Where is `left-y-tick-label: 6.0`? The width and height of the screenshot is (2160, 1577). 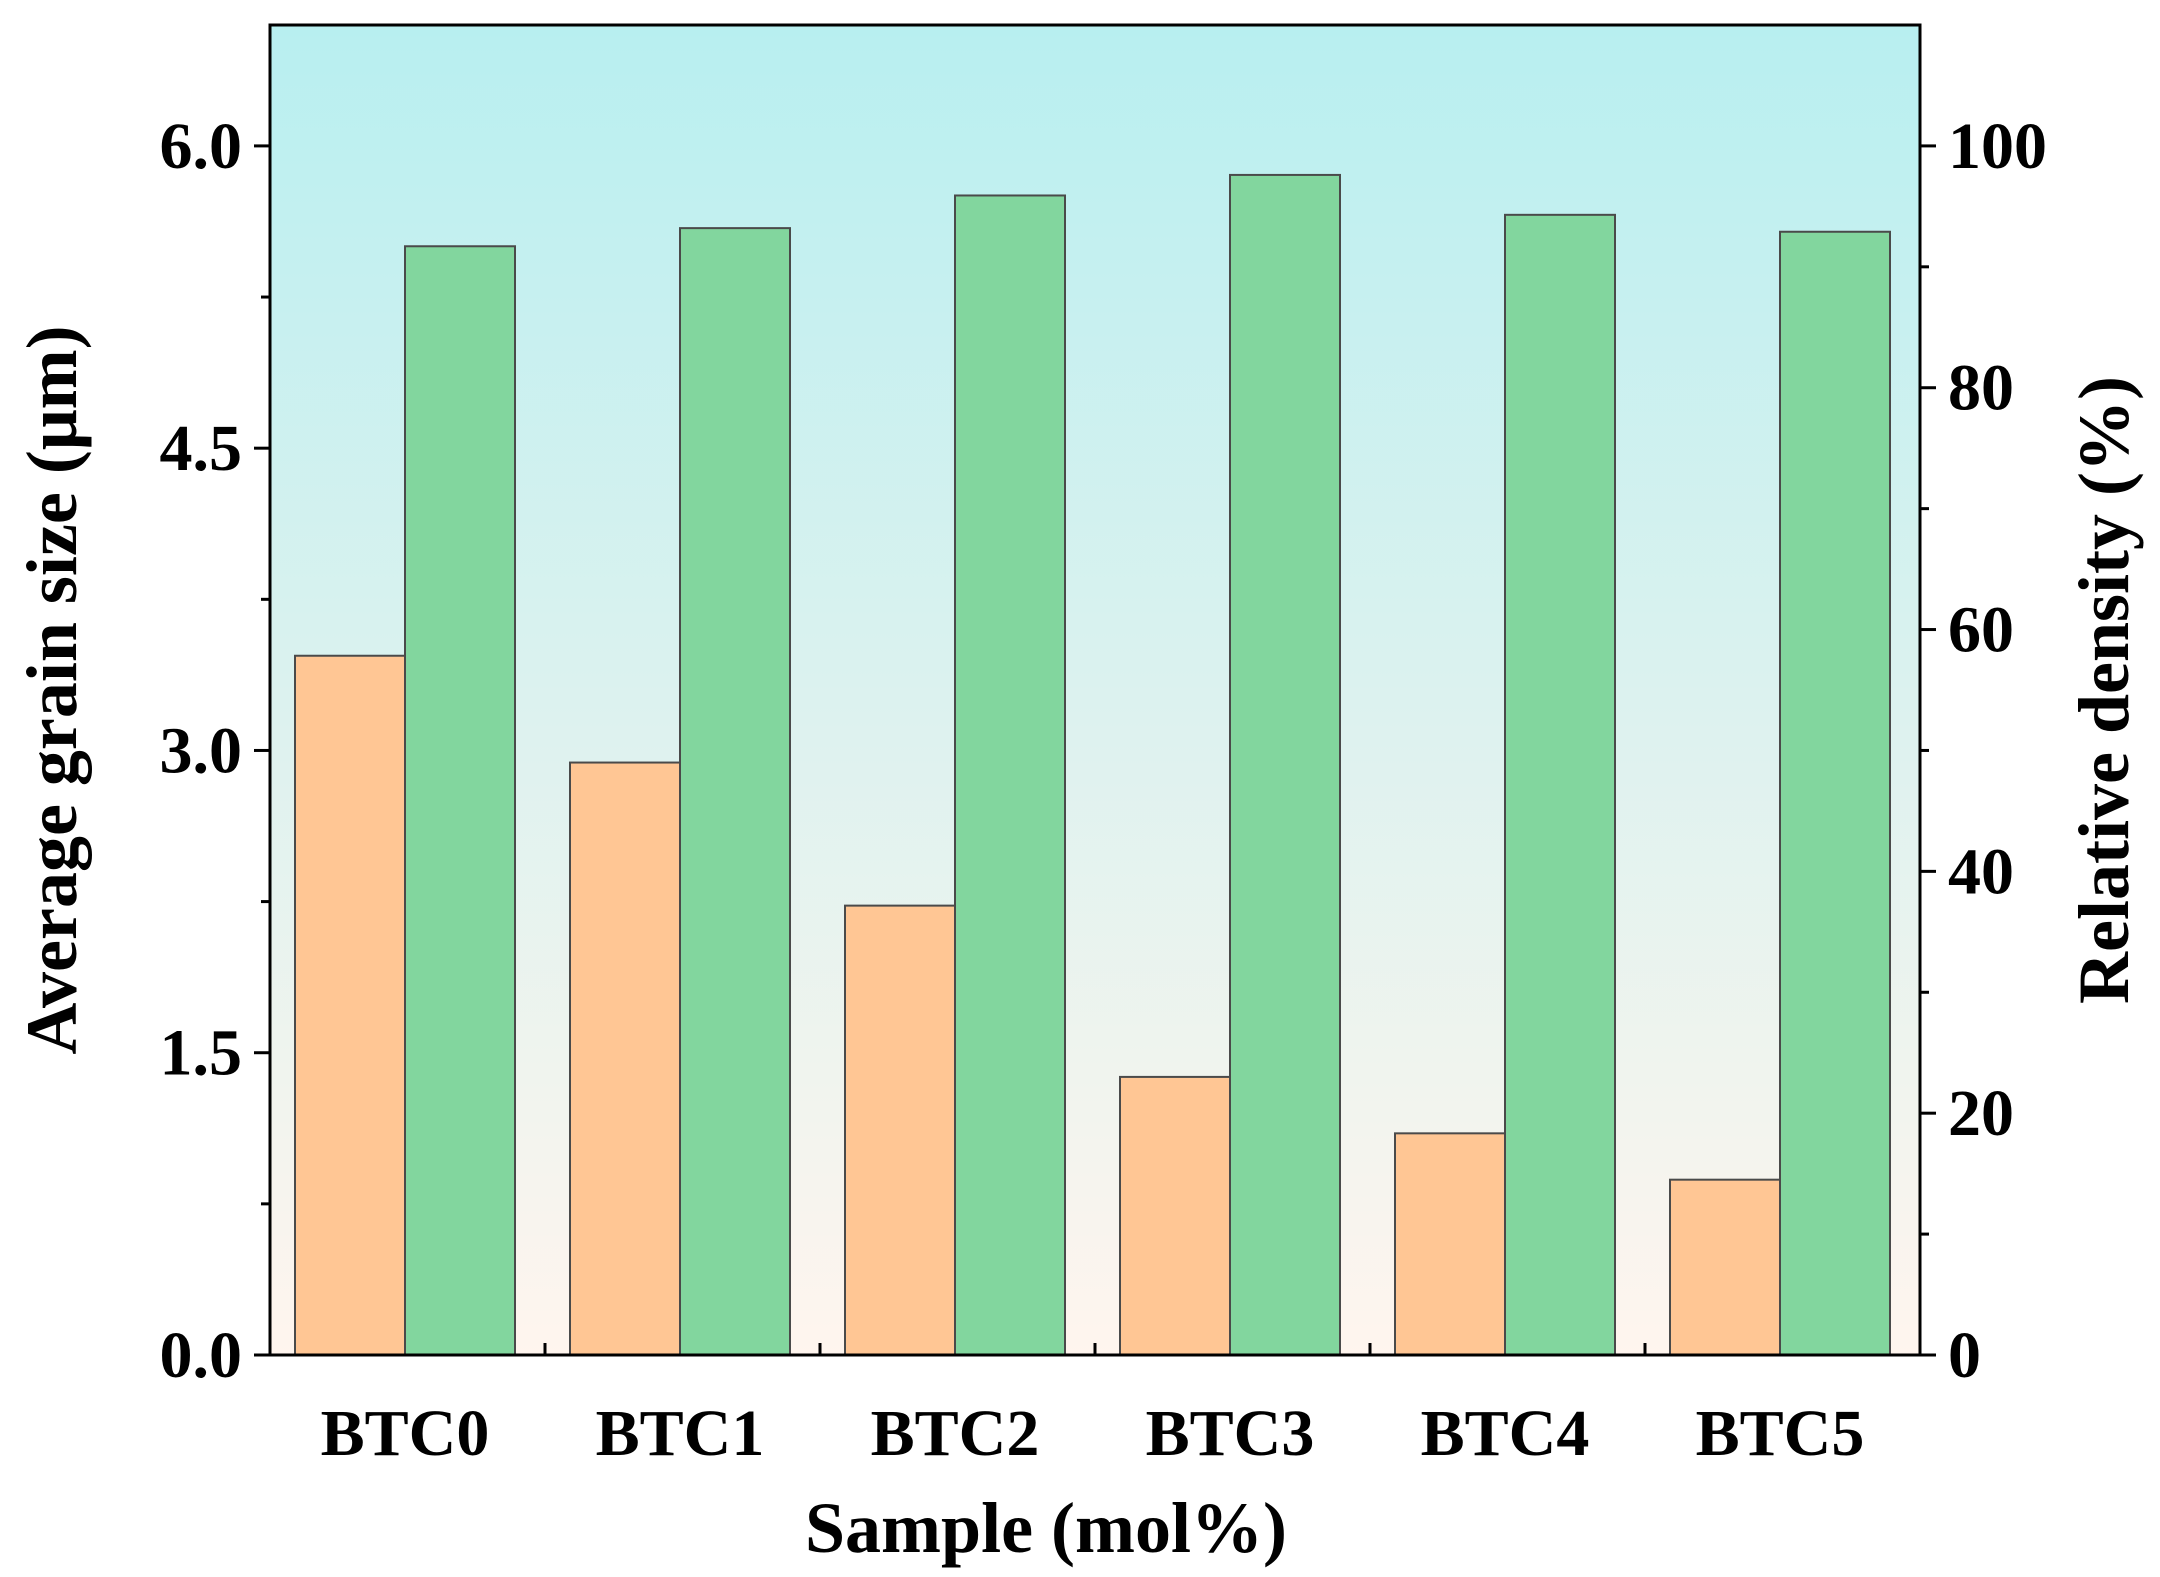 left-y-tick-label: 6.0 is located at coordinates (201, 146).